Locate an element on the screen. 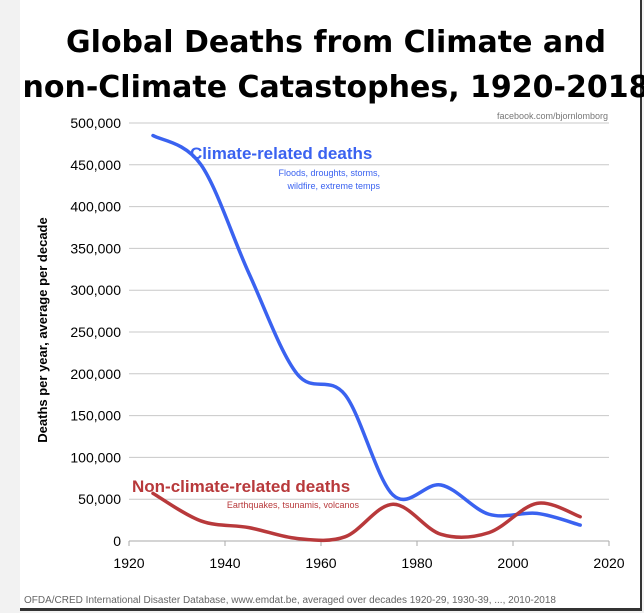  x-tick-label: 1980 is located at coordinates (416, 563).